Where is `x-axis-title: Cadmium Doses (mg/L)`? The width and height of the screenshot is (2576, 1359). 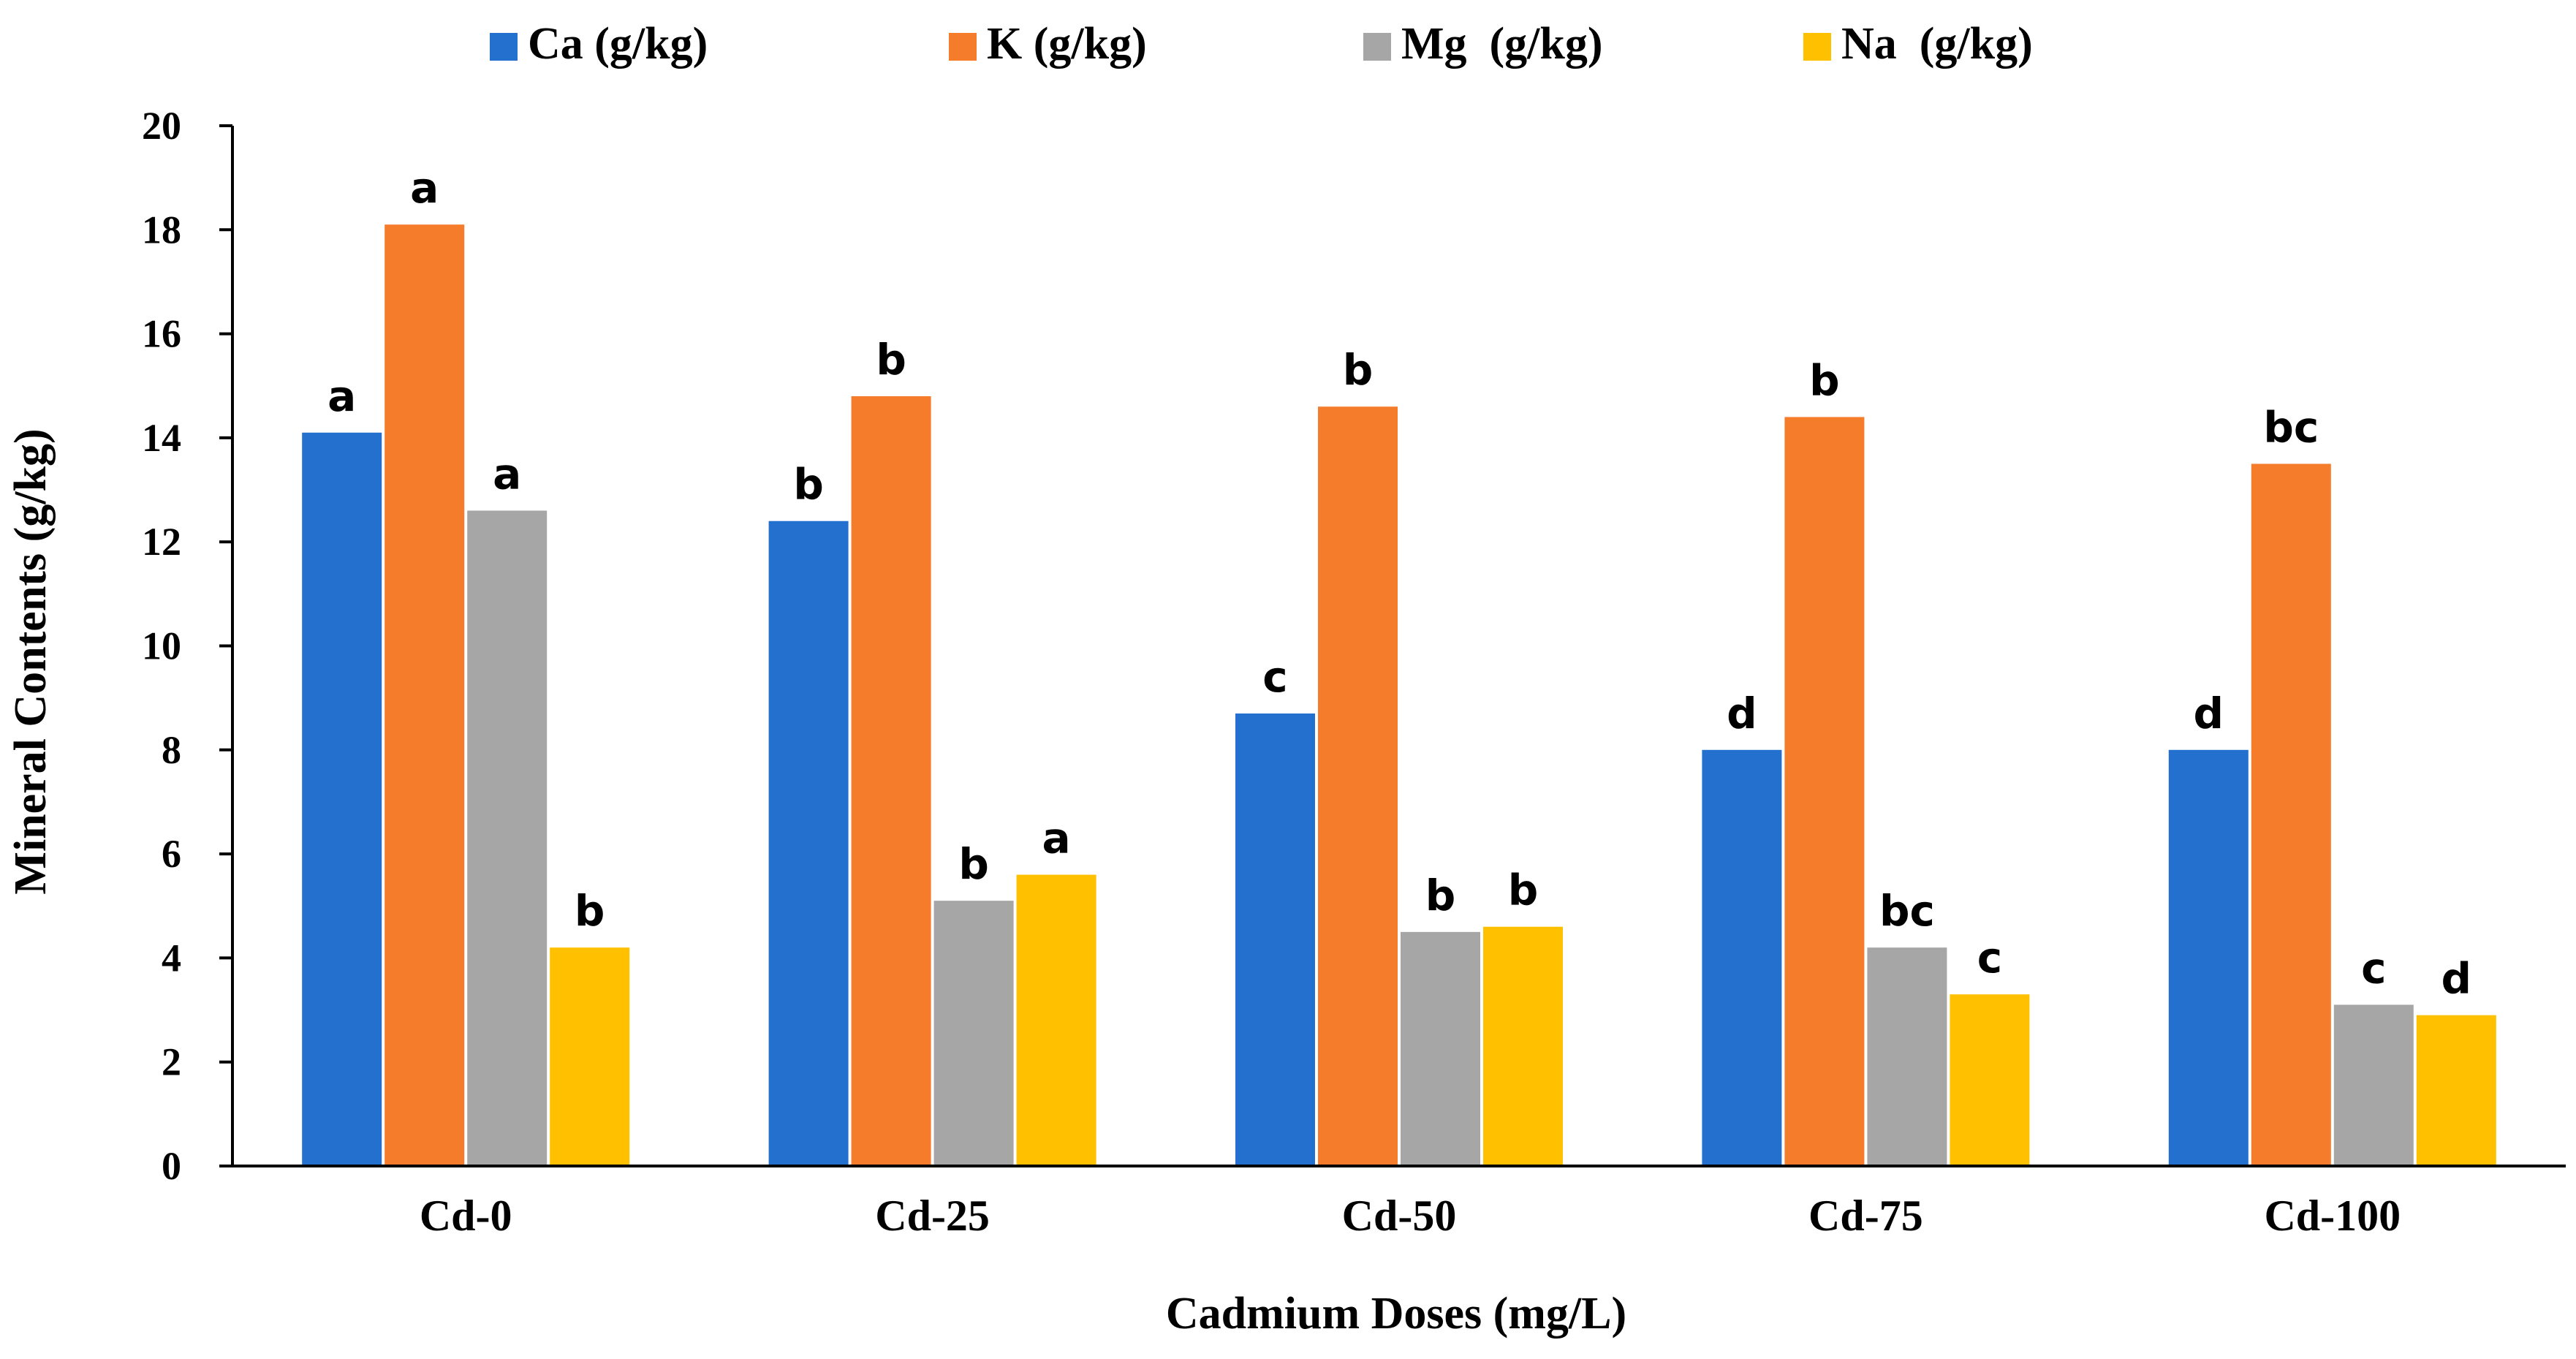
x-axis-title: Cadmium Doses (mg/L) is located at coordinates (1396, 1314).